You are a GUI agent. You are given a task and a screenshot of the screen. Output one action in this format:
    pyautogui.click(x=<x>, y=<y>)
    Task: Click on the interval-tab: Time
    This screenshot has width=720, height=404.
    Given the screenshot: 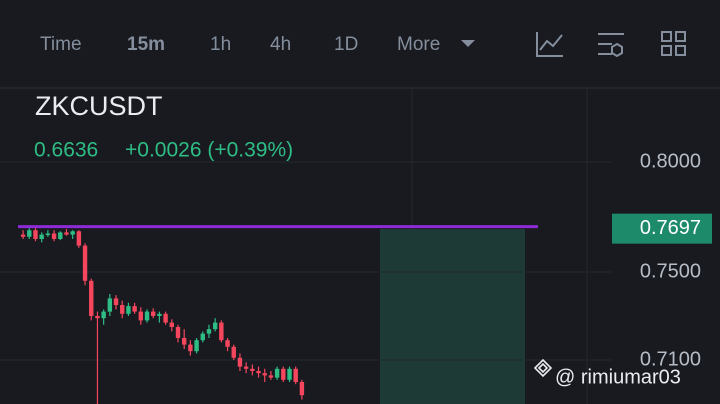 What is the action you would take?
    pyautogui.click(x=61, y=44)
    